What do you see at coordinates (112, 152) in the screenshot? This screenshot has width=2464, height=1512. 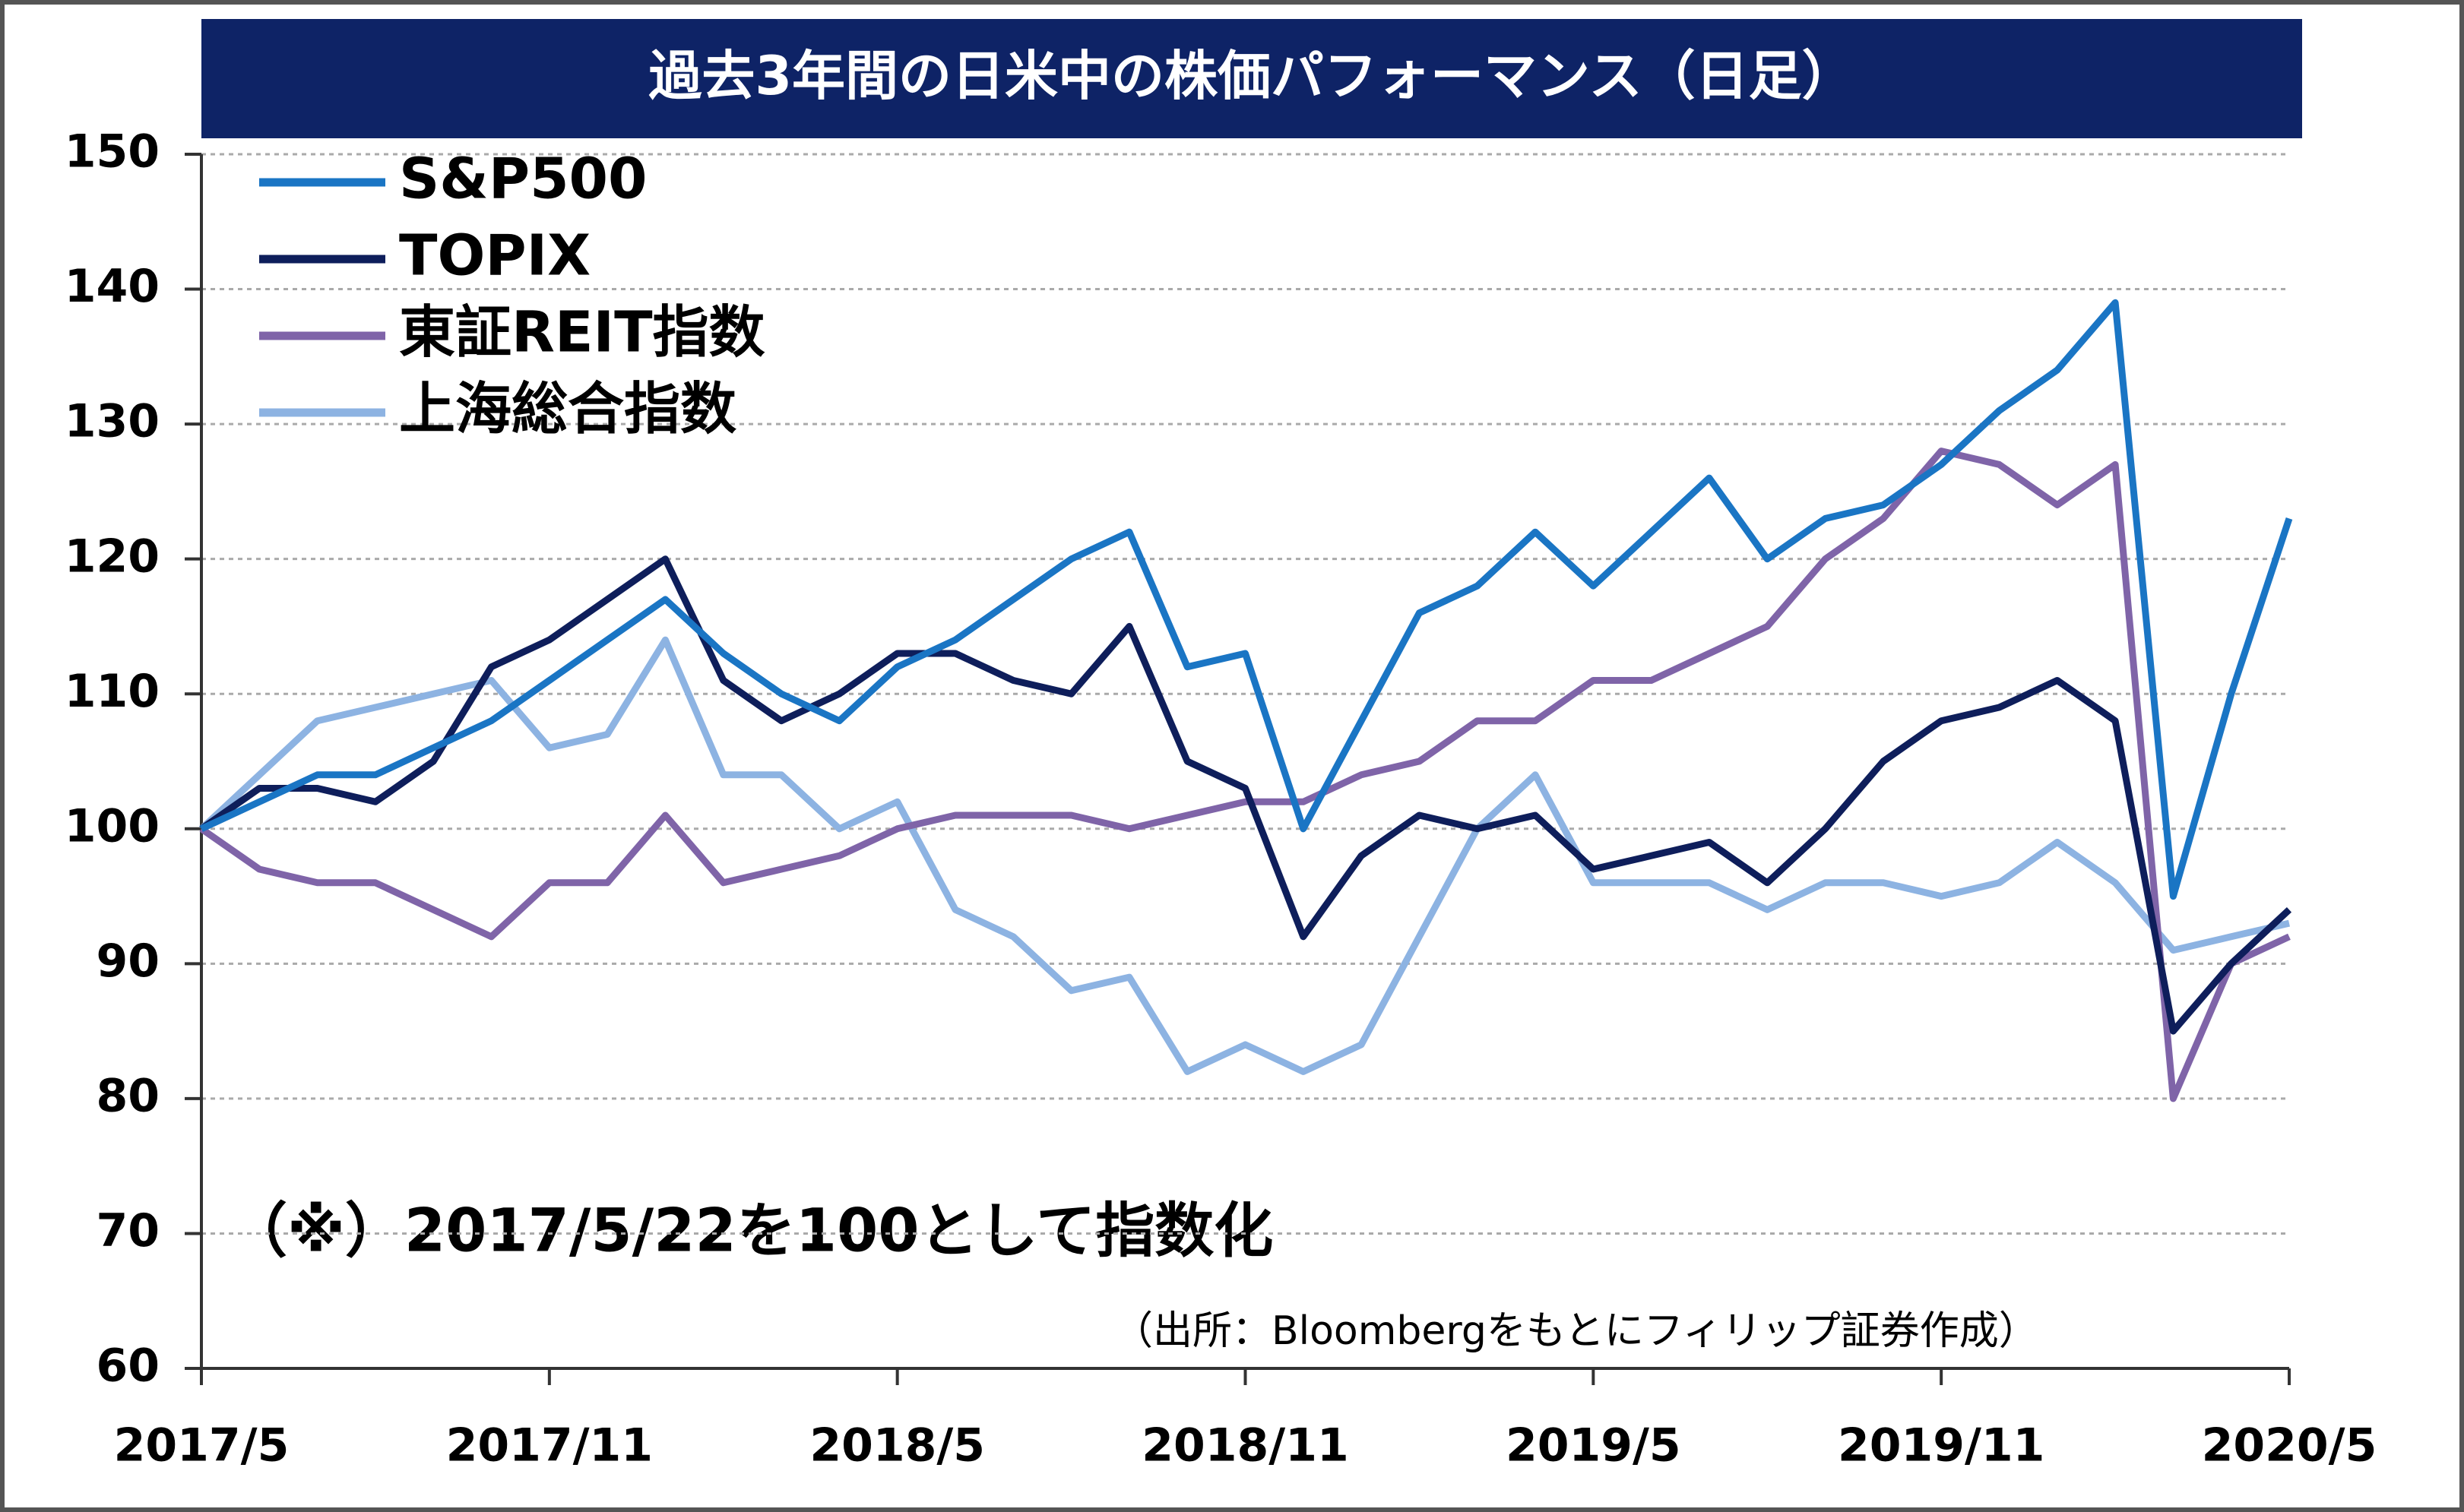 I see `y-tick-label: 150` at bounding box center [112, 152].